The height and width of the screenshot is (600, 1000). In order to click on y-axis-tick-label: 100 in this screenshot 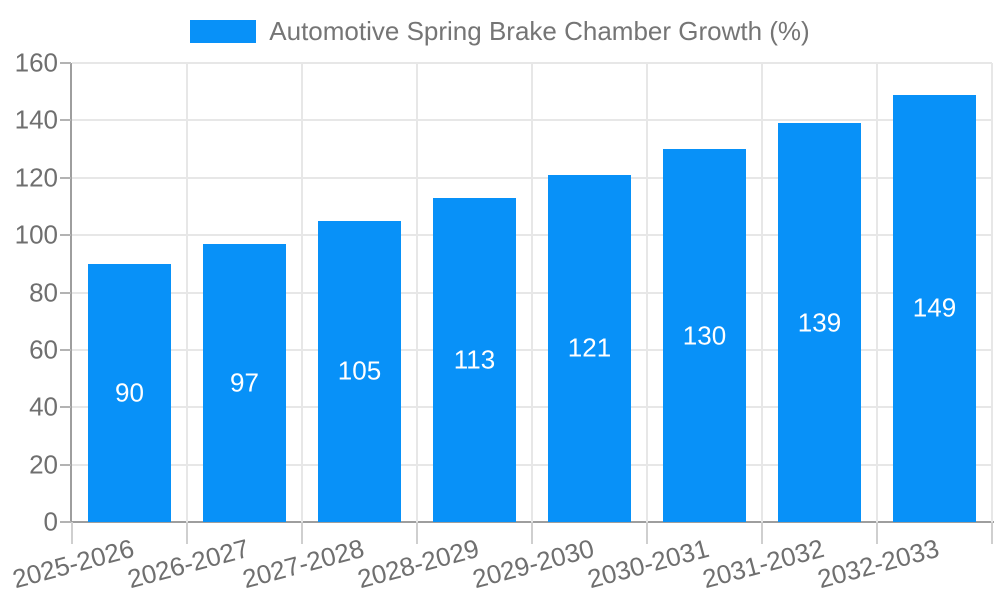, I will do `click(36, 234)`.